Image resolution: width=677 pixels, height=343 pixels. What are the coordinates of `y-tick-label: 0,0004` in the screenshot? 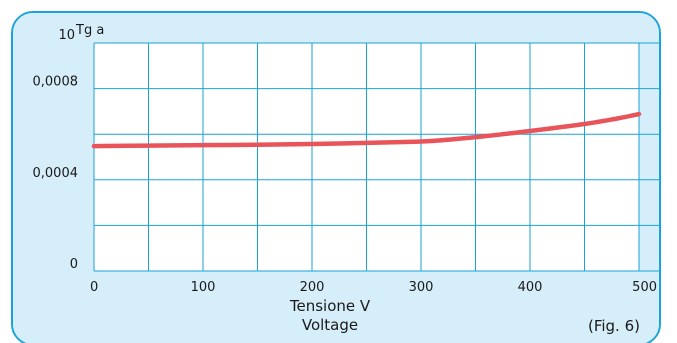 It's located at (56, 173).